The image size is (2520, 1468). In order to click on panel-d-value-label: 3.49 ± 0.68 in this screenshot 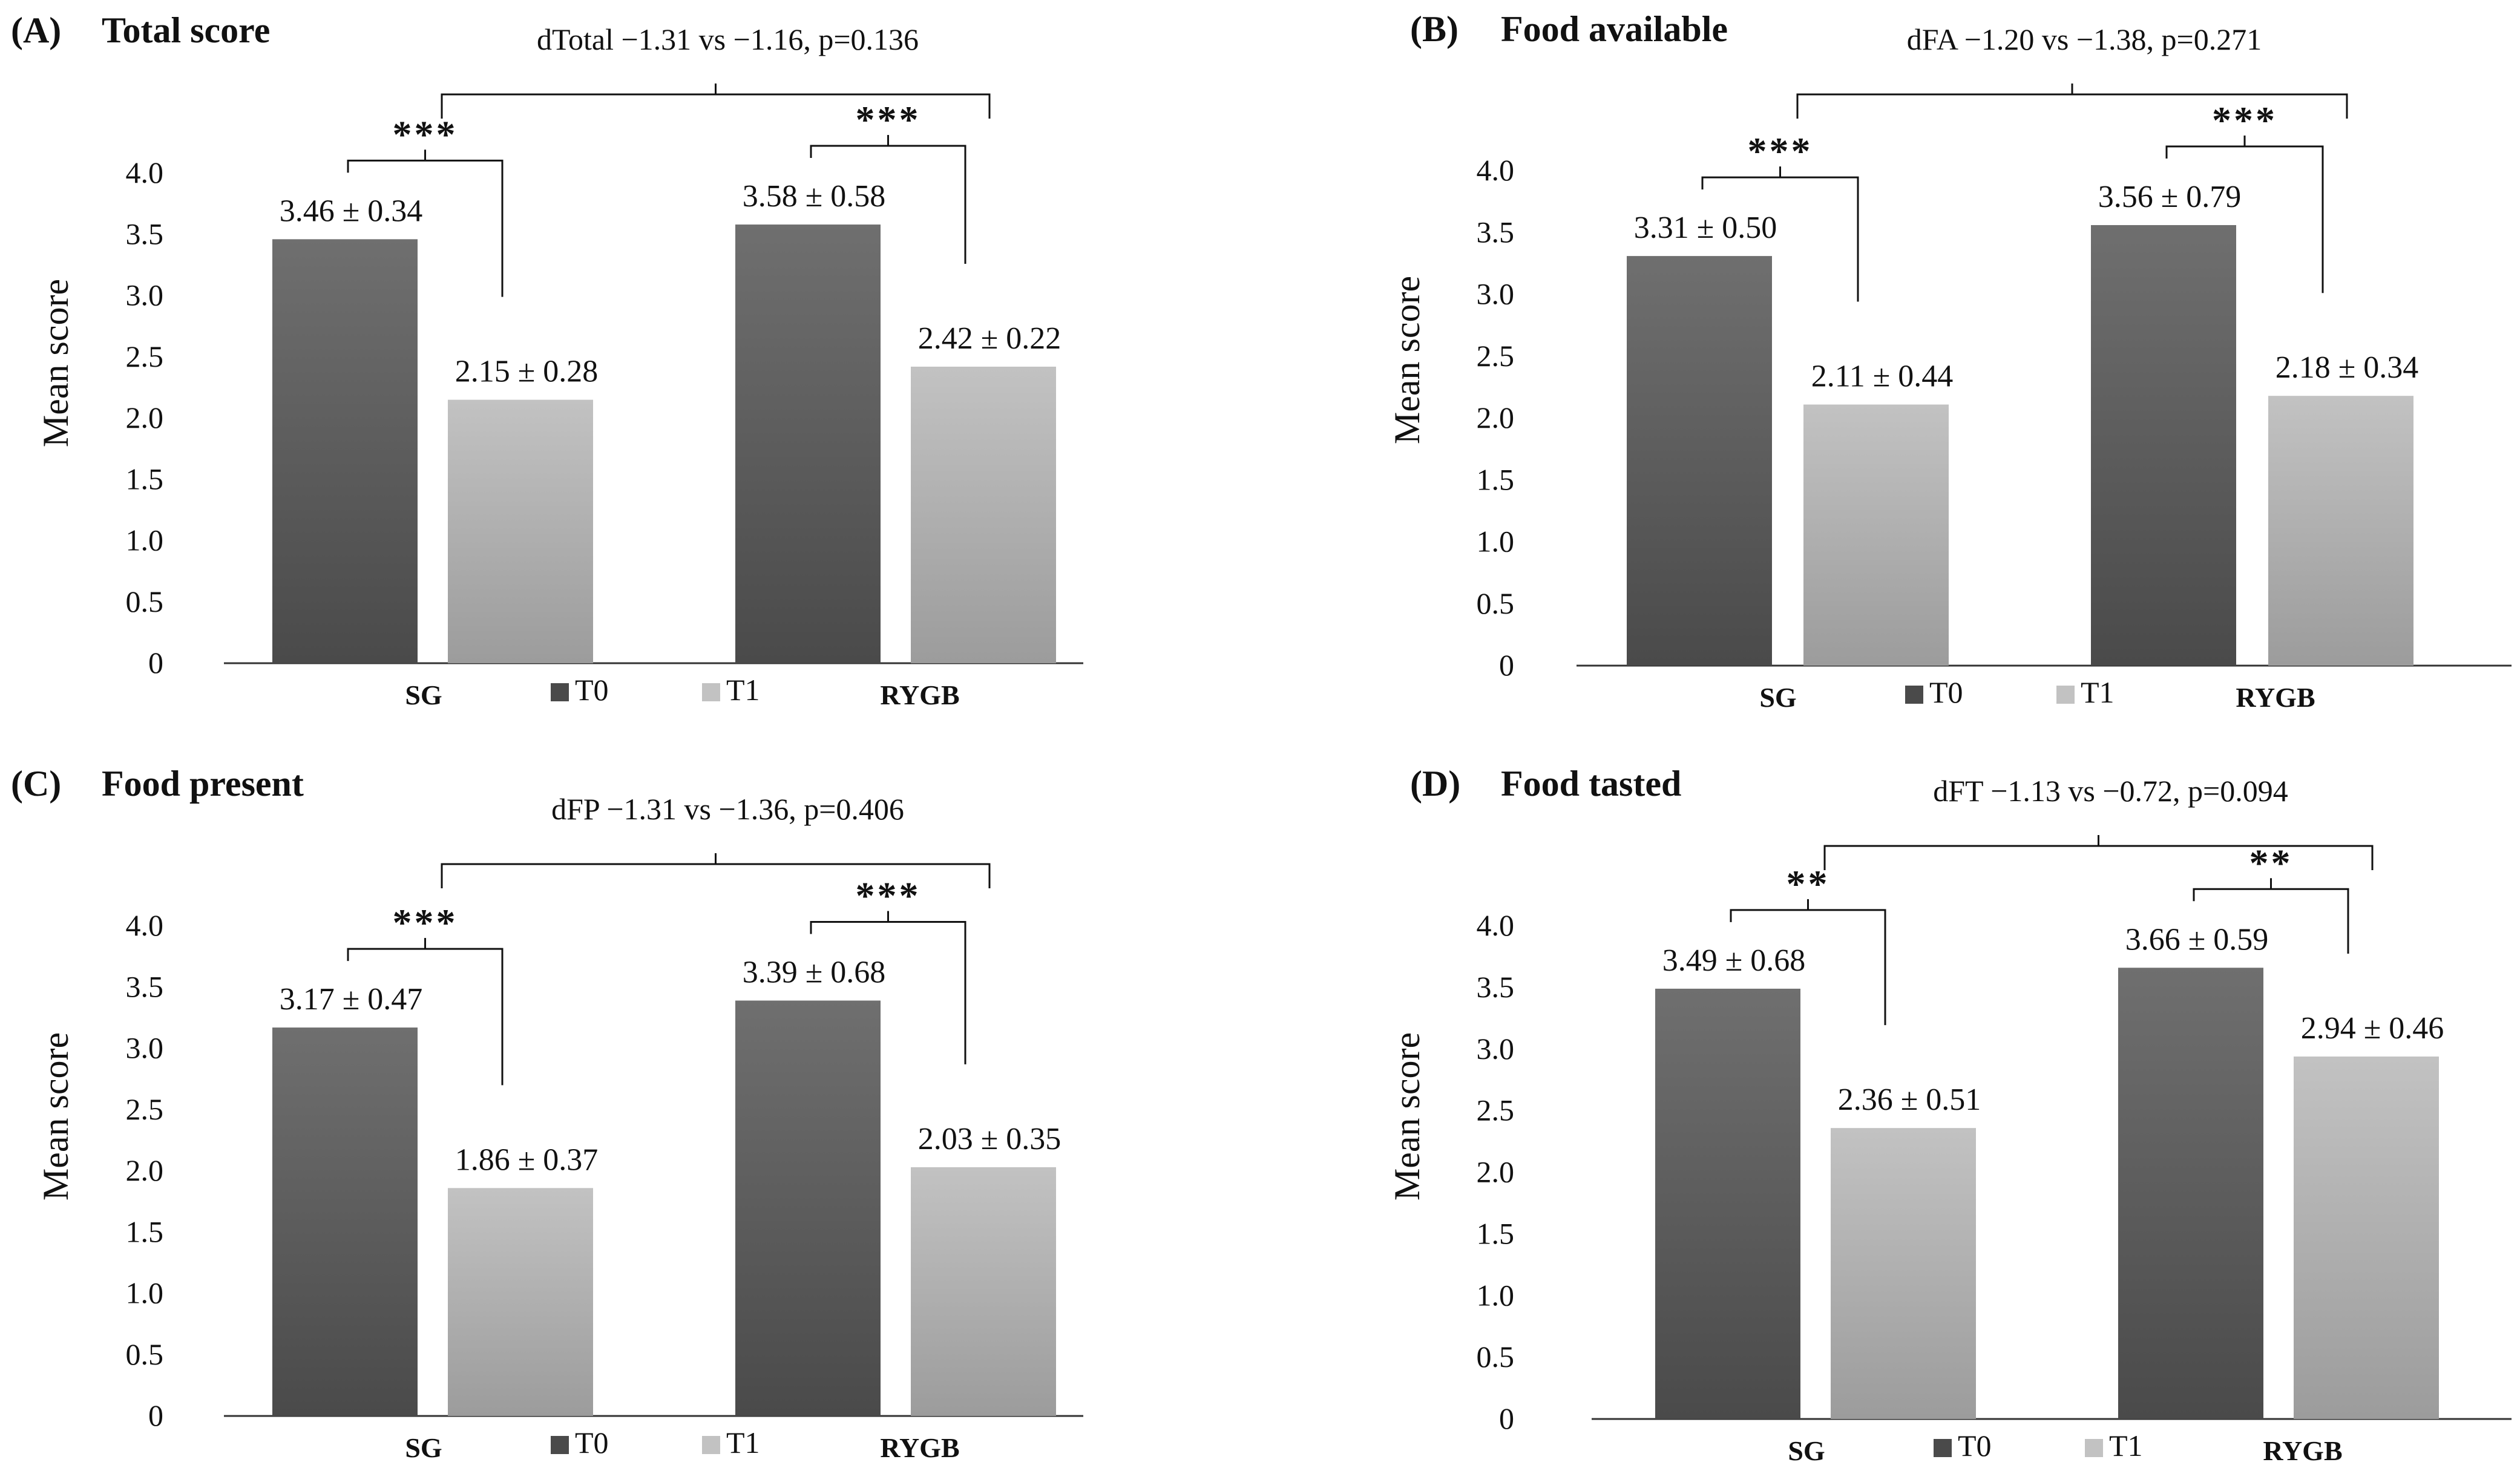, I will do `click(1734, 960)`.